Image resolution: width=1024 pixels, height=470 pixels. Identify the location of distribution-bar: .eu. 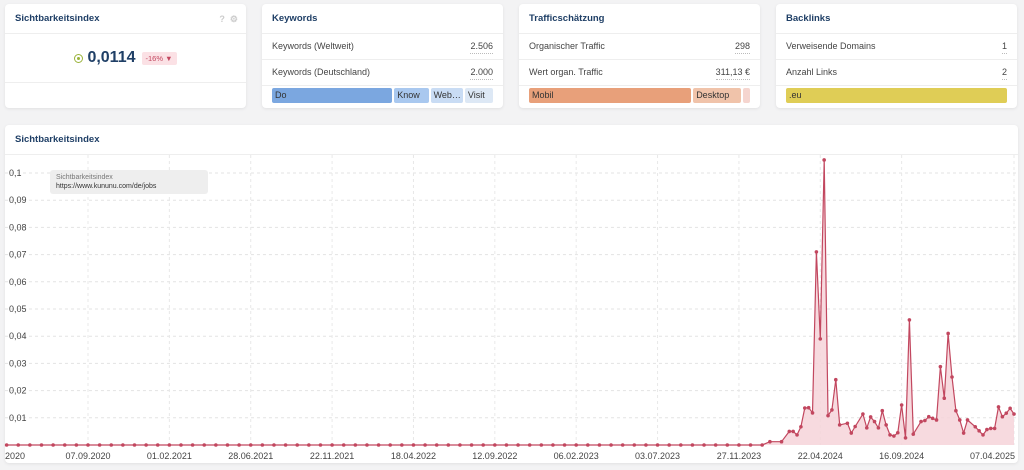
(896, 95).